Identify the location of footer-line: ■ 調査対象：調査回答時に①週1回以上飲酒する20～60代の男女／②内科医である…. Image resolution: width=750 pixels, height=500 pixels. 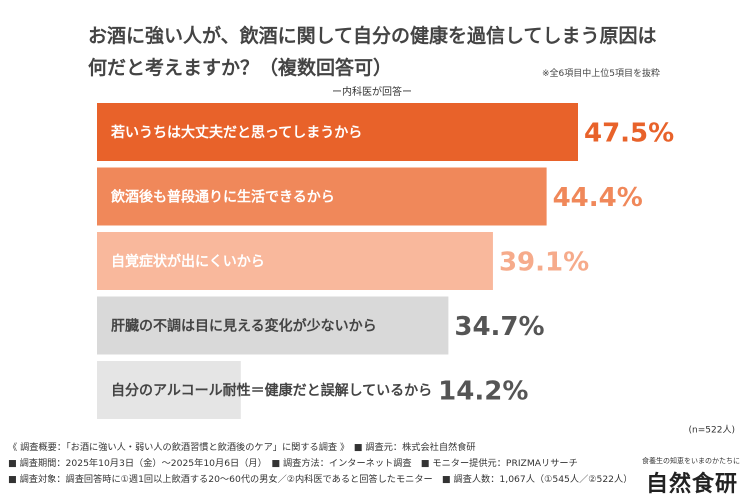
(320, 479).